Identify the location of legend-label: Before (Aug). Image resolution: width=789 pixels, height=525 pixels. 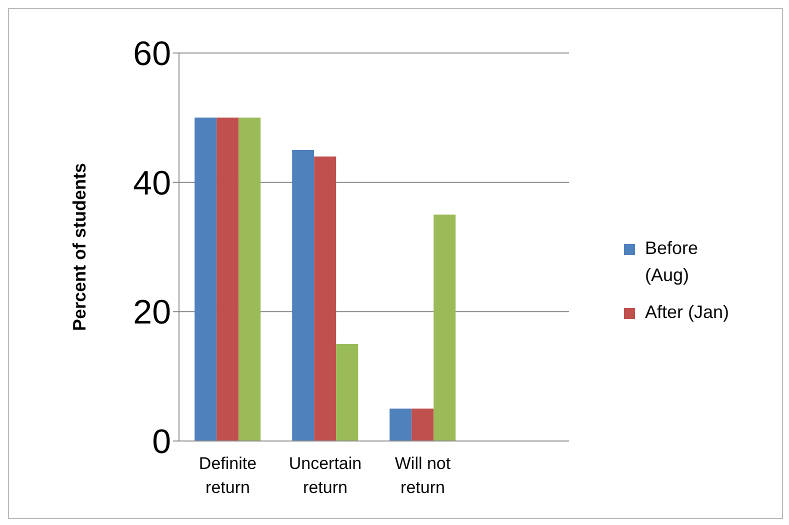
(672, 262).